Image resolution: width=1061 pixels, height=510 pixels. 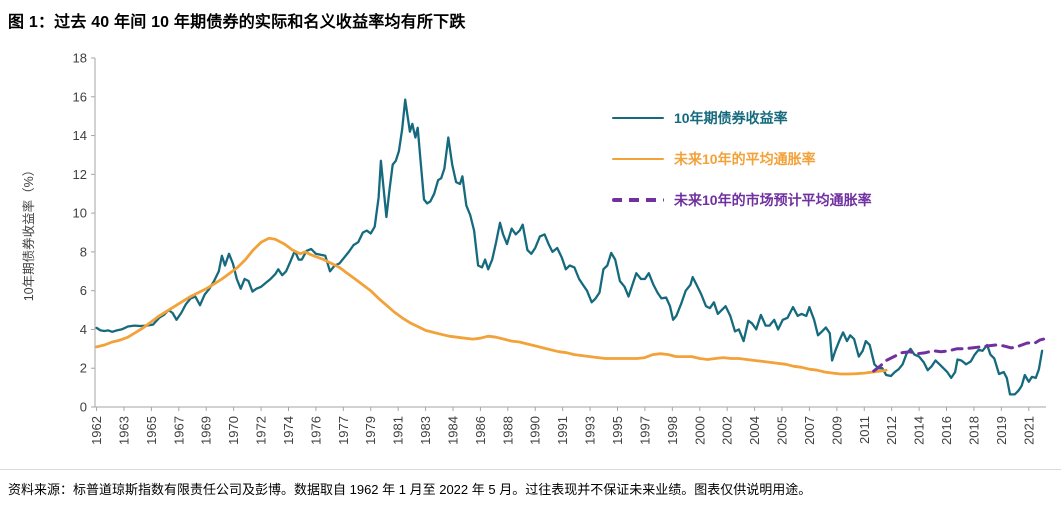 I want to click on svg-text: 2019, so click(x=1001, y=430).